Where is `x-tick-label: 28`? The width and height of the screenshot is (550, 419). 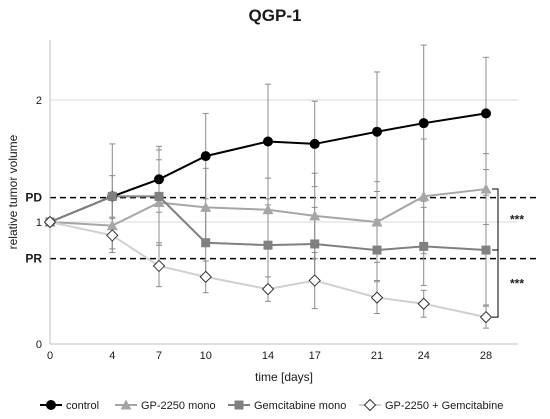 x-tick-label: 28 is located at coordinates (486, 356).